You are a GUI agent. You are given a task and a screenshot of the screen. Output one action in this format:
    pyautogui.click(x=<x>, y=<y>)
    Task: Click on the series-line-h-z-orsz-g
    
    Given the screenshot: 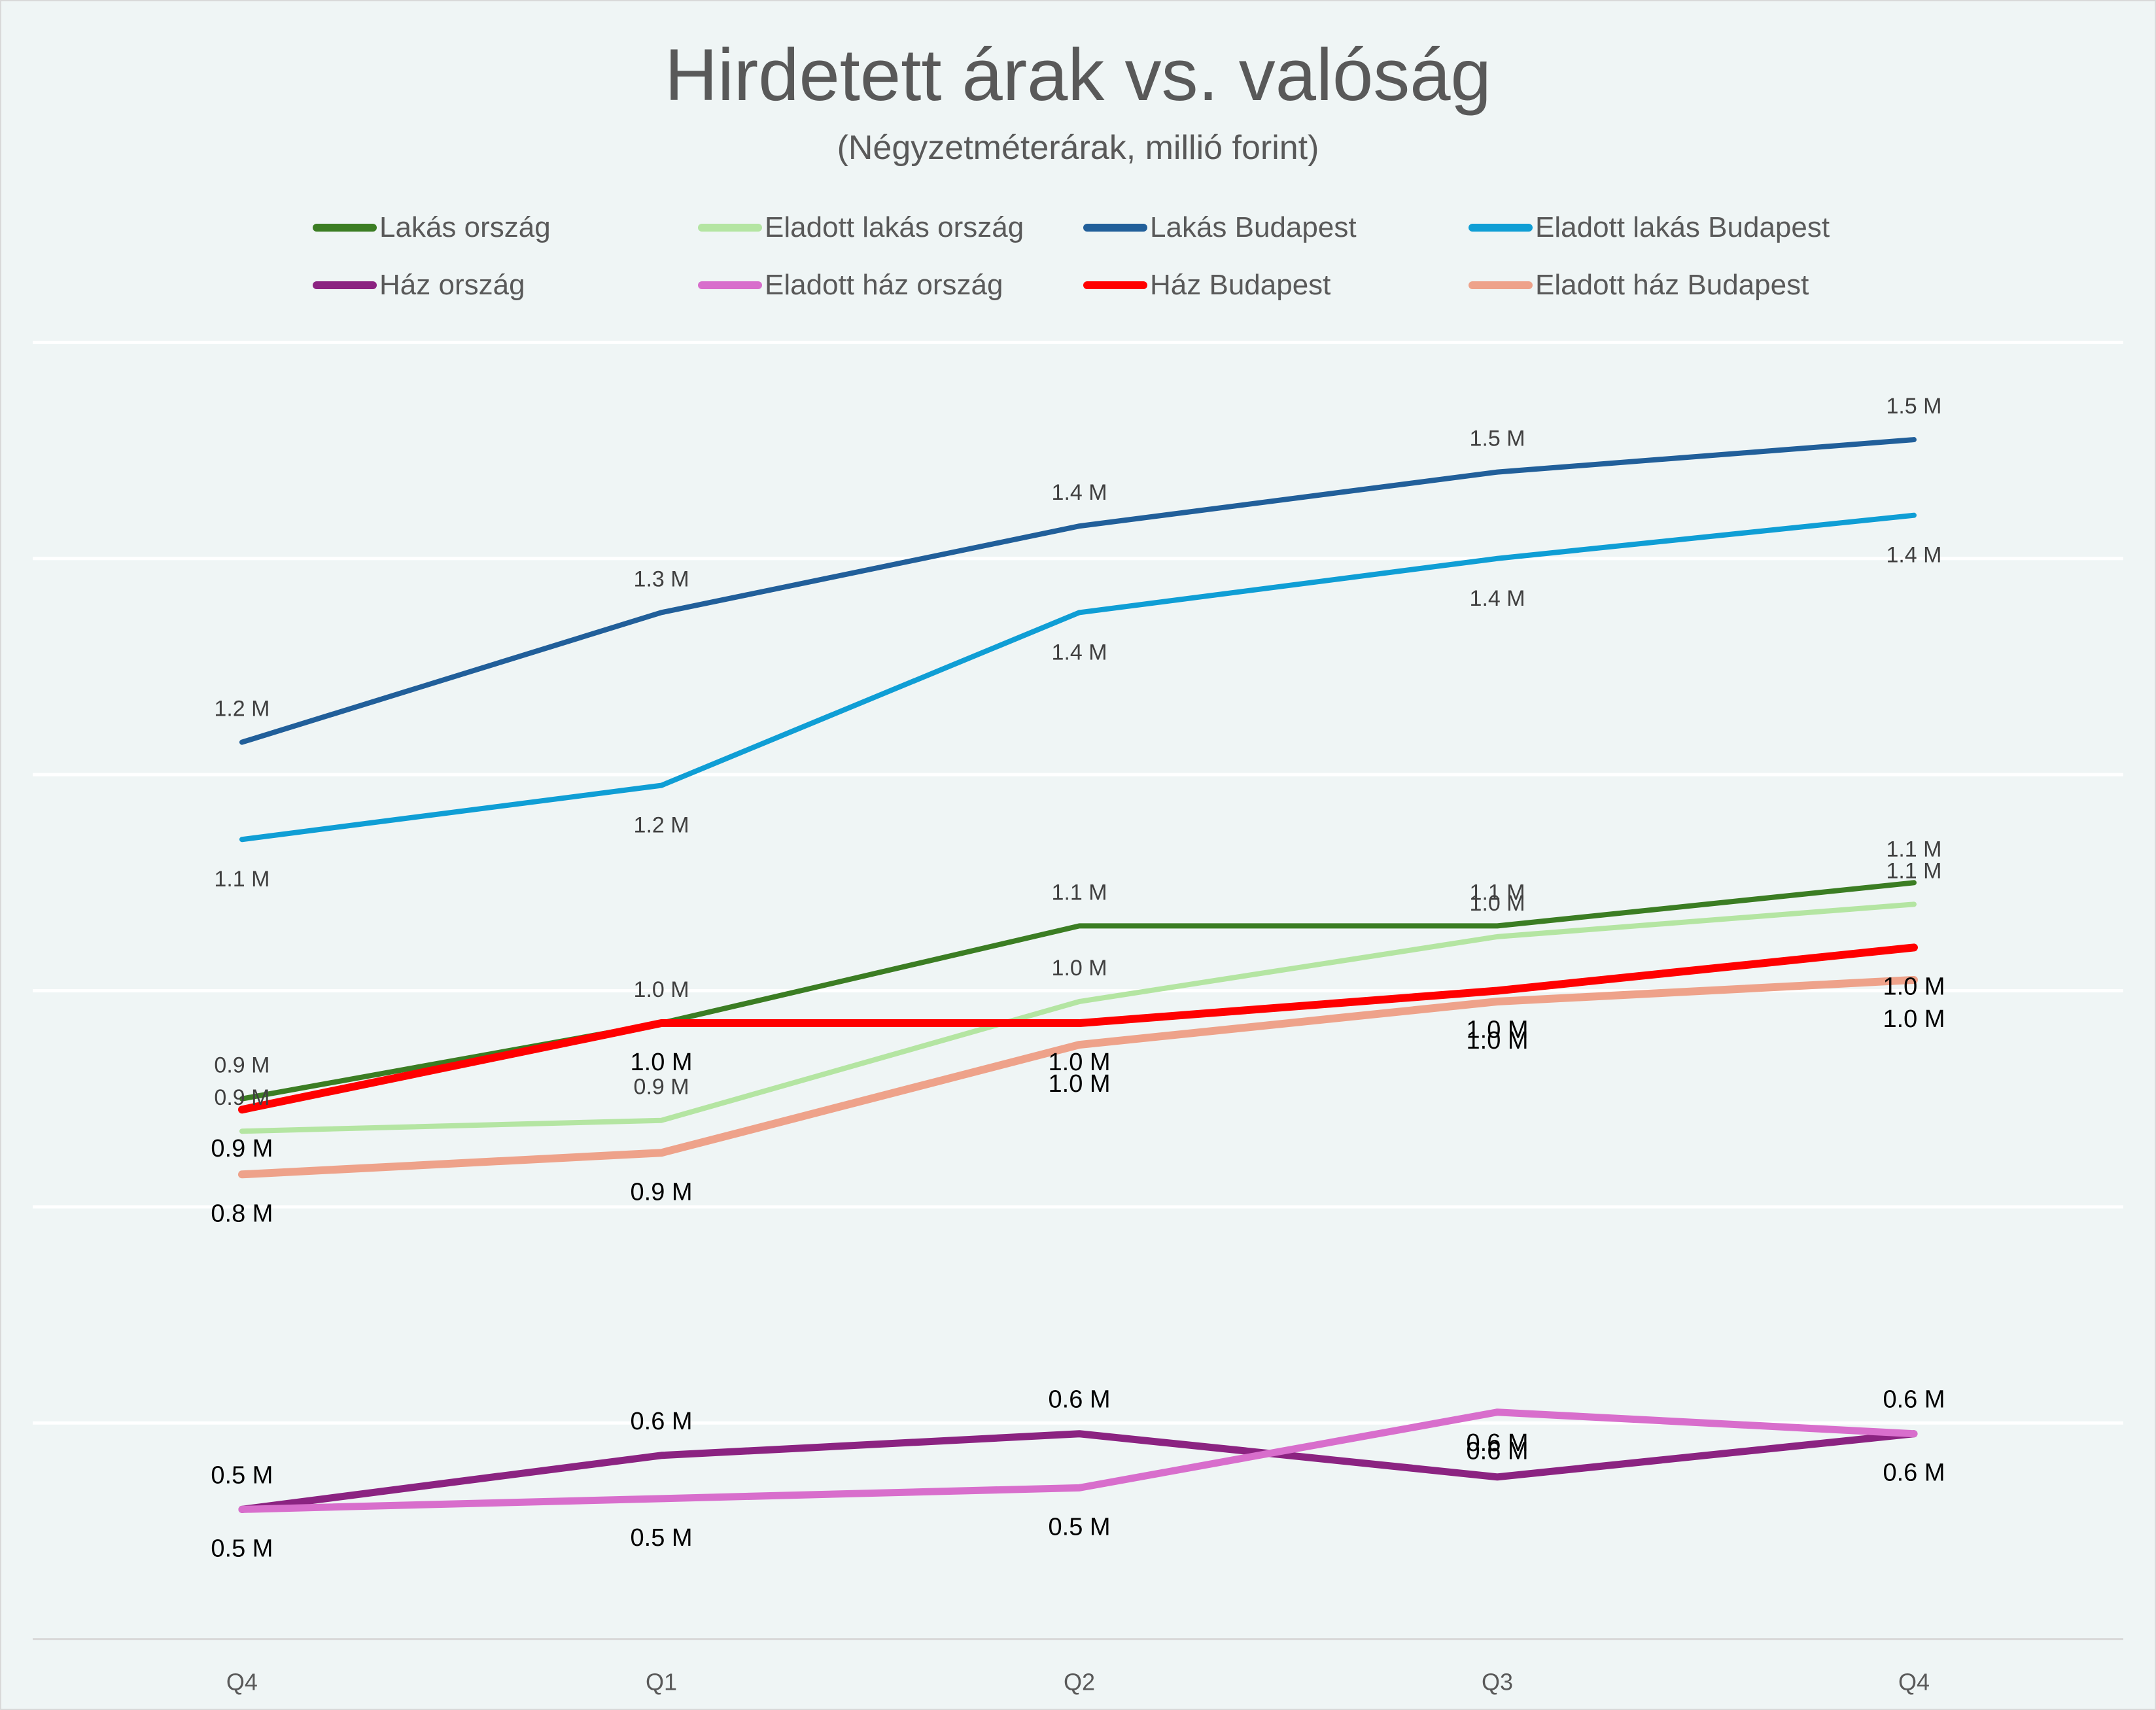 What is the action you would take?
    pyautogui.click(x=1078, y=1471)
    